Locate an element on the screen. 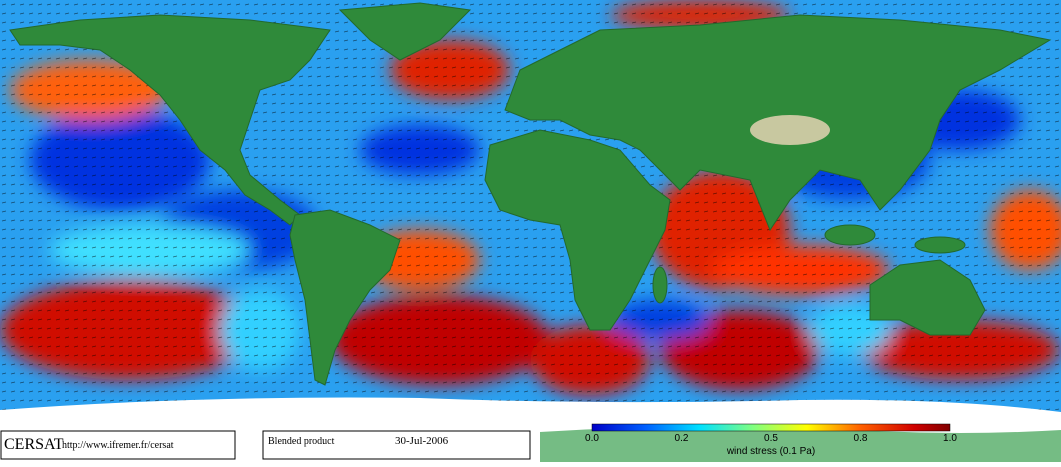 This screenshot has width=1061, height=467. madagascar is located at coordinates (660, 285).